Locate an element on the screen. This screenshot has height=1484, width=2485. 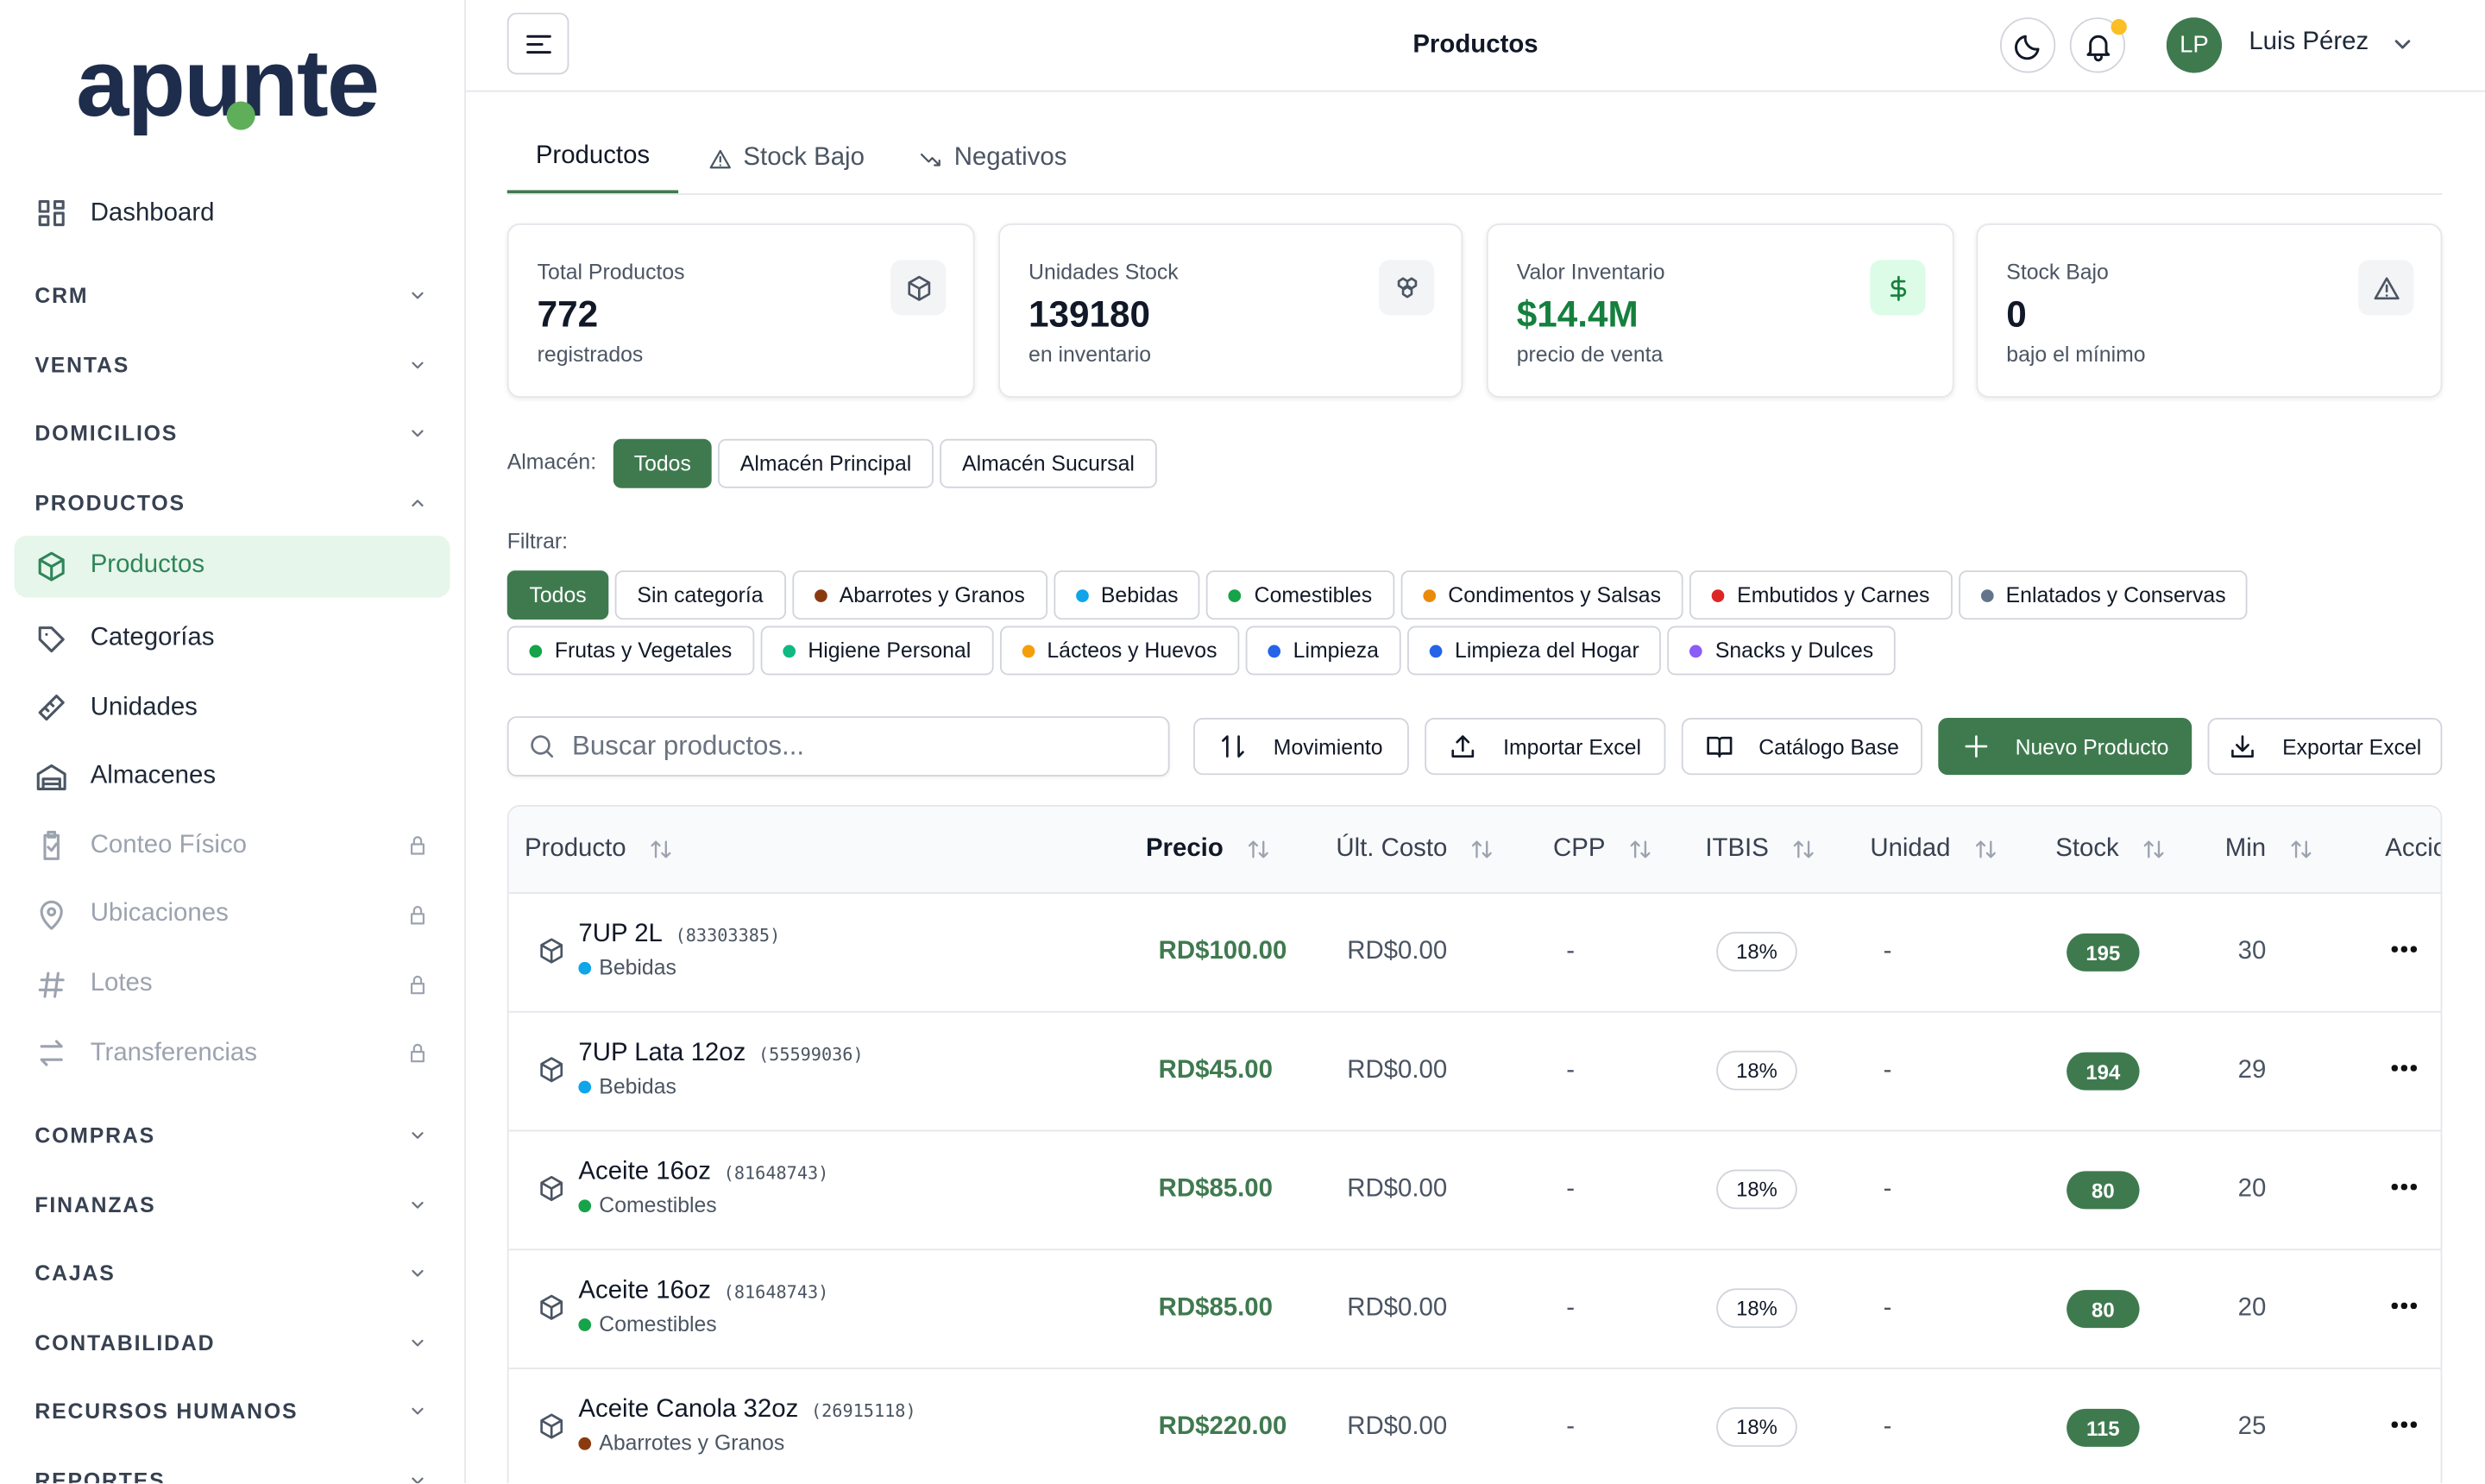
warehouse-option: Todos is located at coordinates (662, 463).